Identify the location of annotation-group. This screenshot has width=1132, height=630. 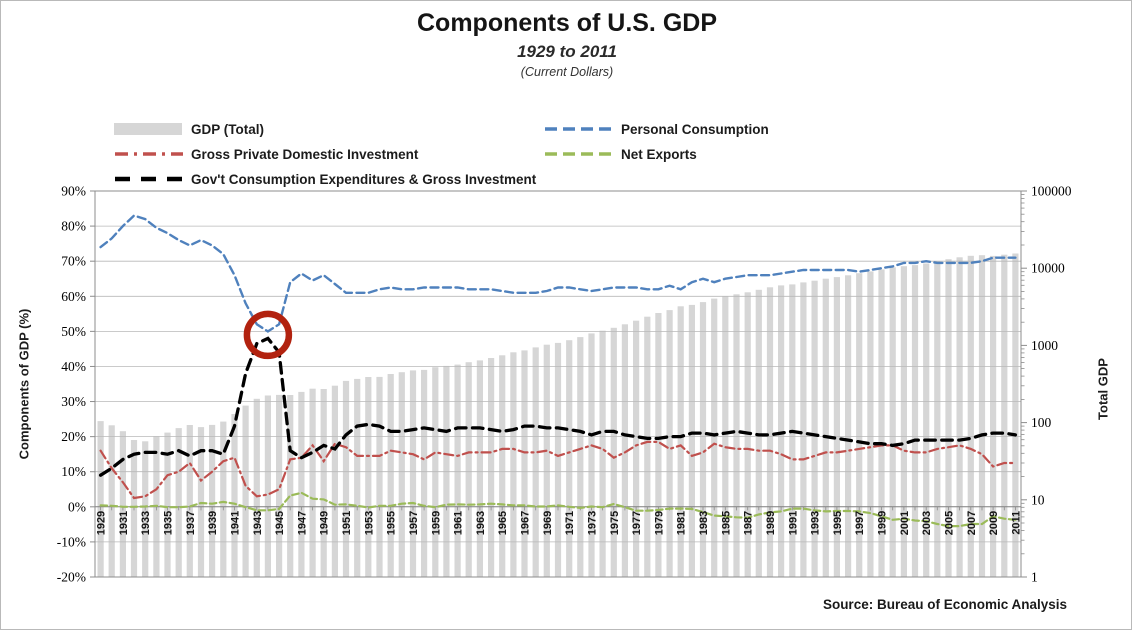
(268, 335).